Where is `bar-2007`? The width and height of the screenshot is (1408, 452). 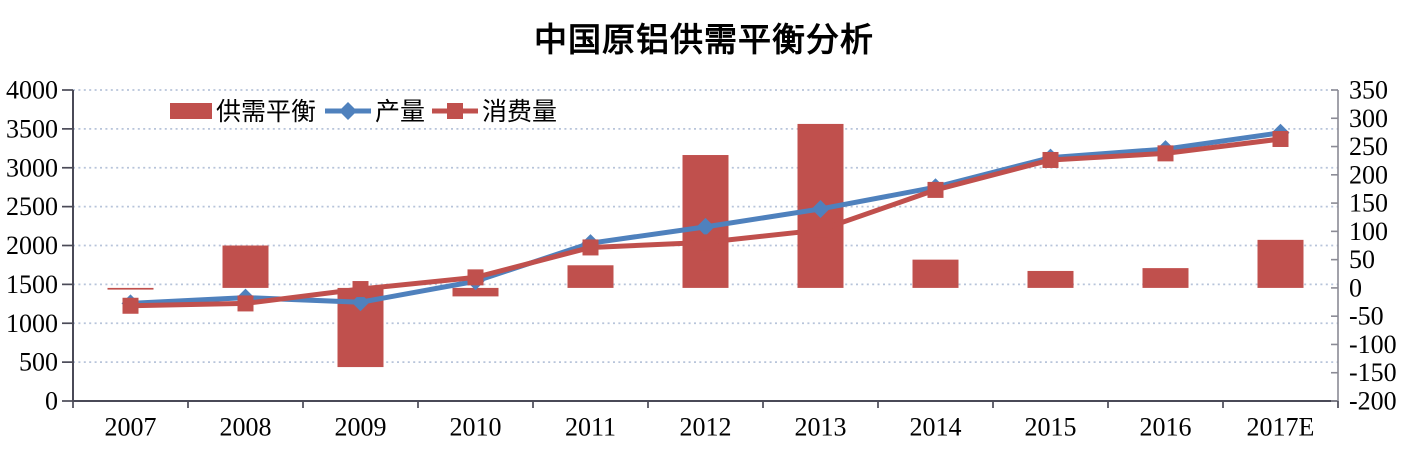 bar-2007 is located at coordinates (130, 288).